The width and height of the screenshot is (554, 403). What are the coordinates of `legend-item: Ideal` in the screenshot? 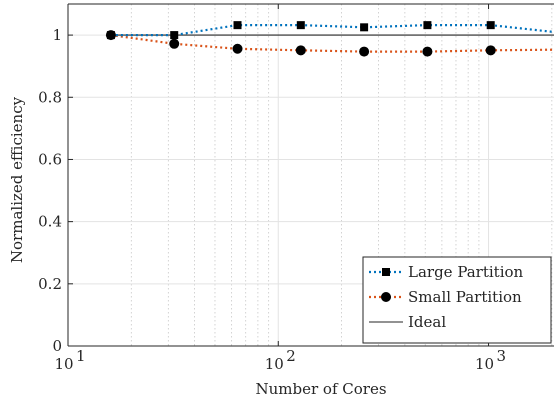 It's located at (407, 322).